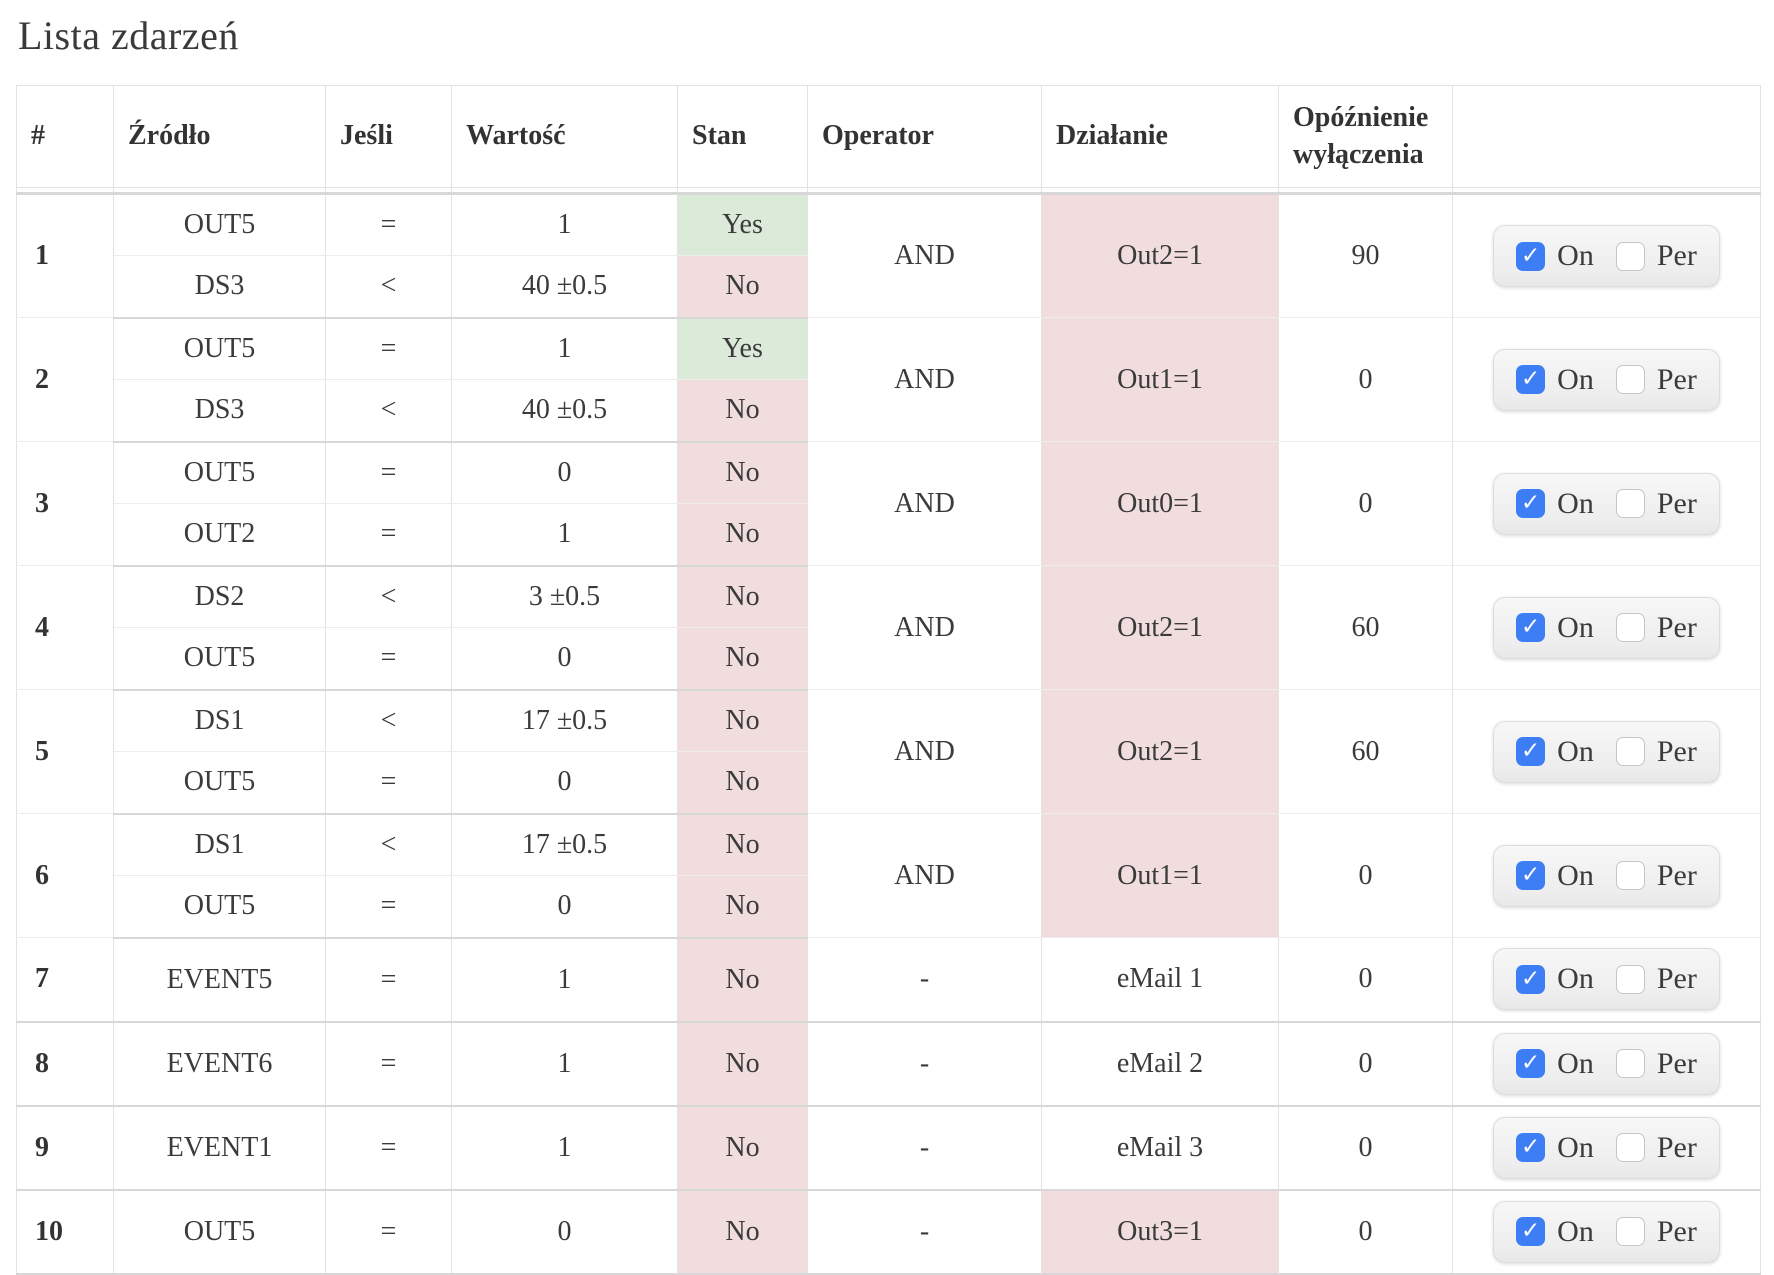  What do you see at coordinates (889, 907) in the screenshot?
I see `event-row: OUT5 = 0 No` at bounding box center [889, 907].